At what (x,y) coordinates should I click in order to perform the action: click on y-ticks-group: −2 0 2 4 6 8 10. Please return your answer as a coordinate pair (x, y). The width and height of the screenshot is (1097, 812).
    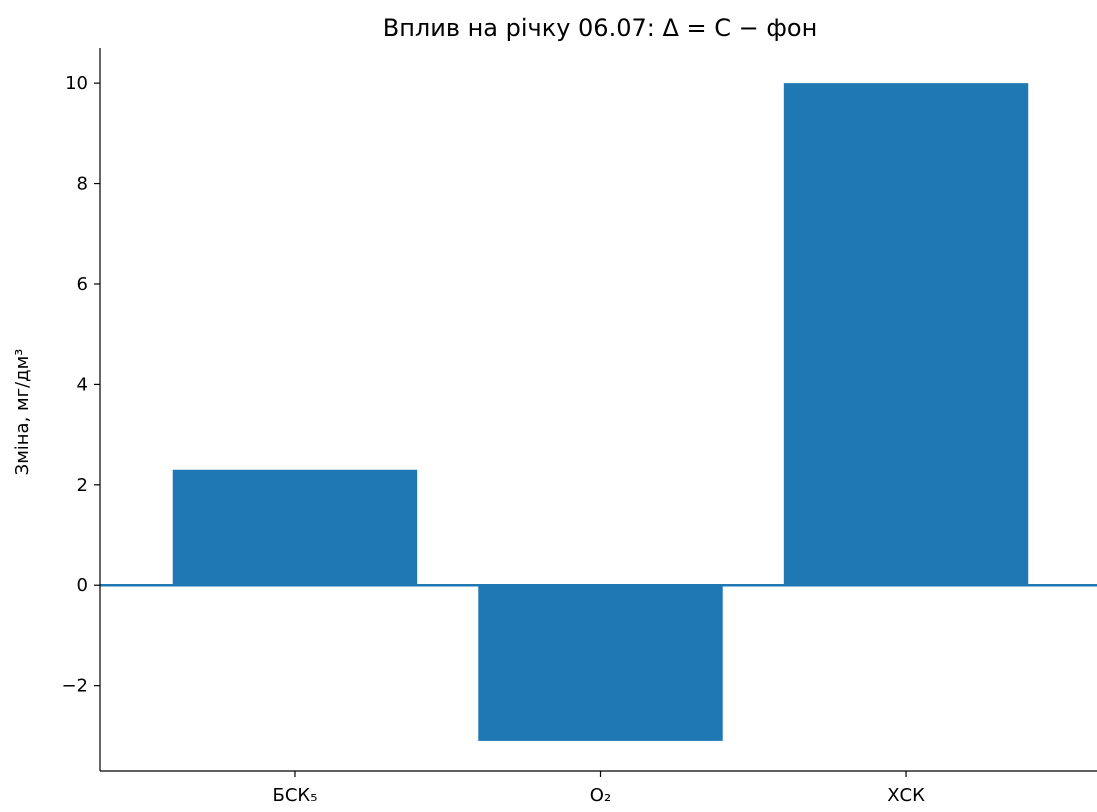
    Looking at the image, I should click on (80, 385).